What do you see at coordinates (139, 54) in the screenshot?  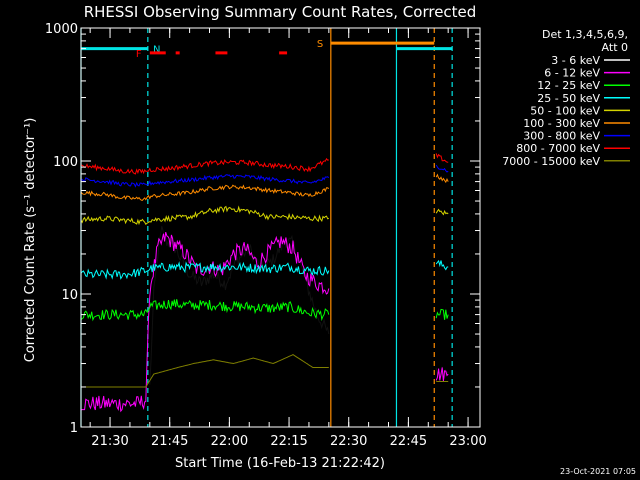 I see `flare-label: F` at bounding box center [139, 54].